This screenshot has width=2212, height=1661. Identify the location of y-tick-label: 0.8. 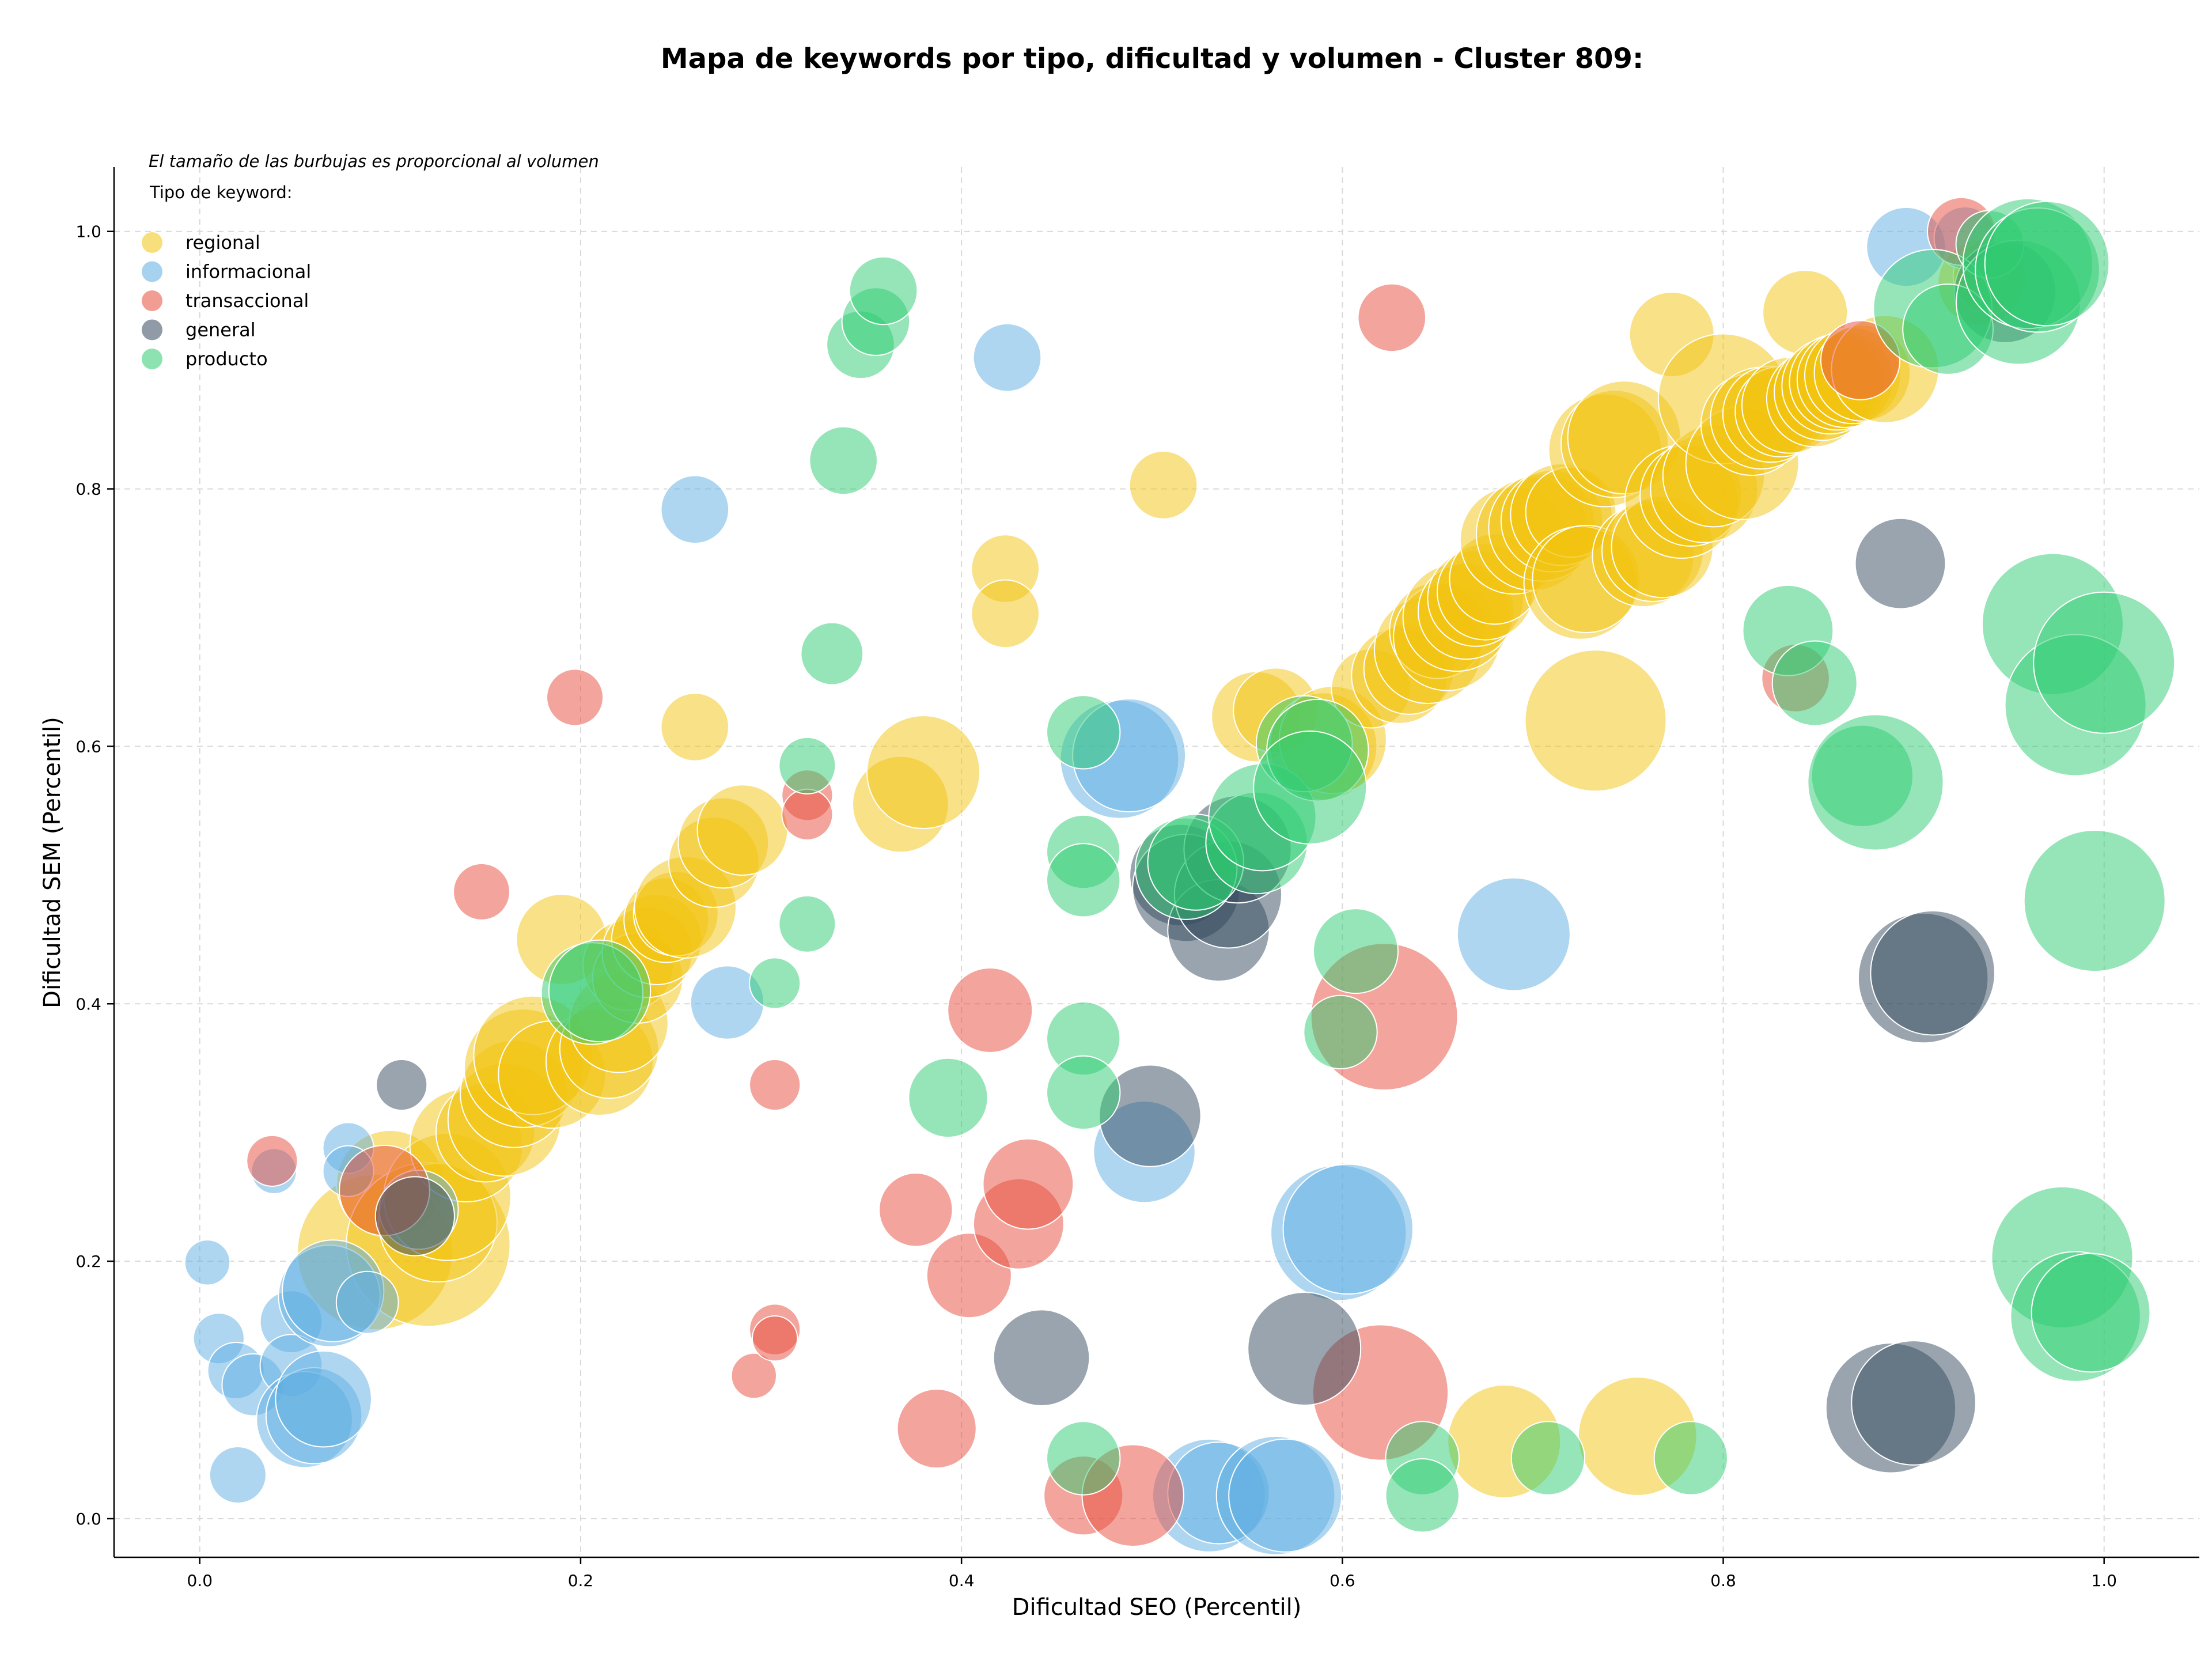
(88, 489).